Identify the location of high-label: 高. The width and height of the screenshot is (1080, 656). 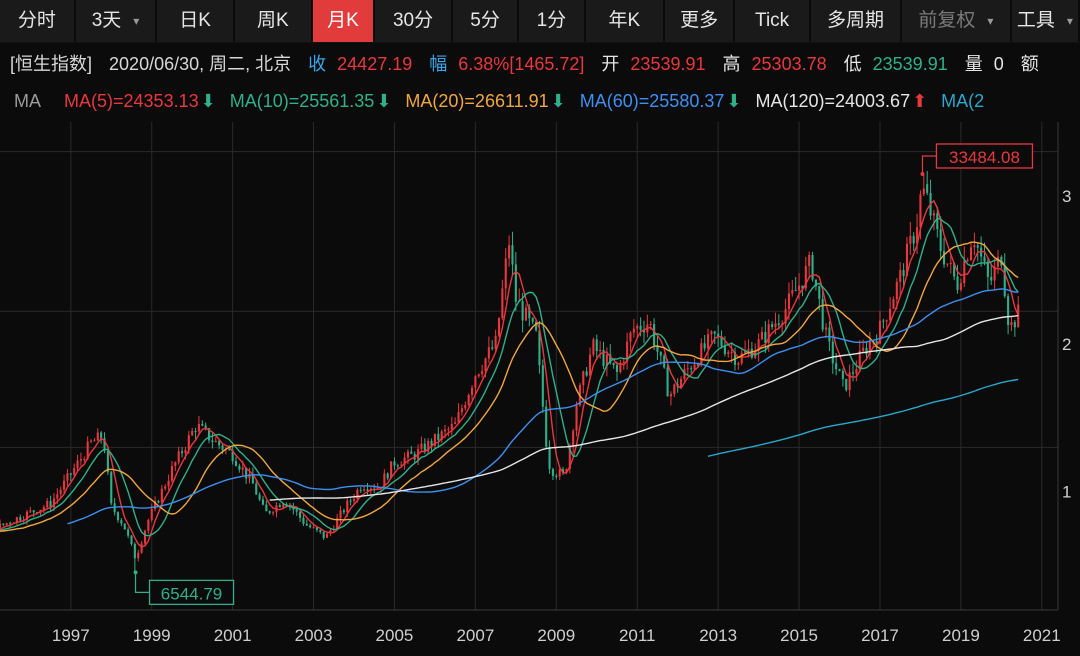
(731, 64).